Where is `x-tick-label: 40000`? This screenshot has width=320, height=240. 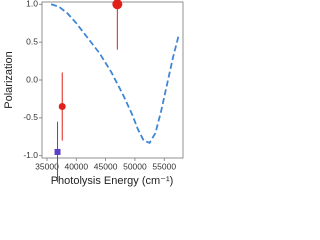
x-tick-label: 40000 is located at coordinates (76, 166).